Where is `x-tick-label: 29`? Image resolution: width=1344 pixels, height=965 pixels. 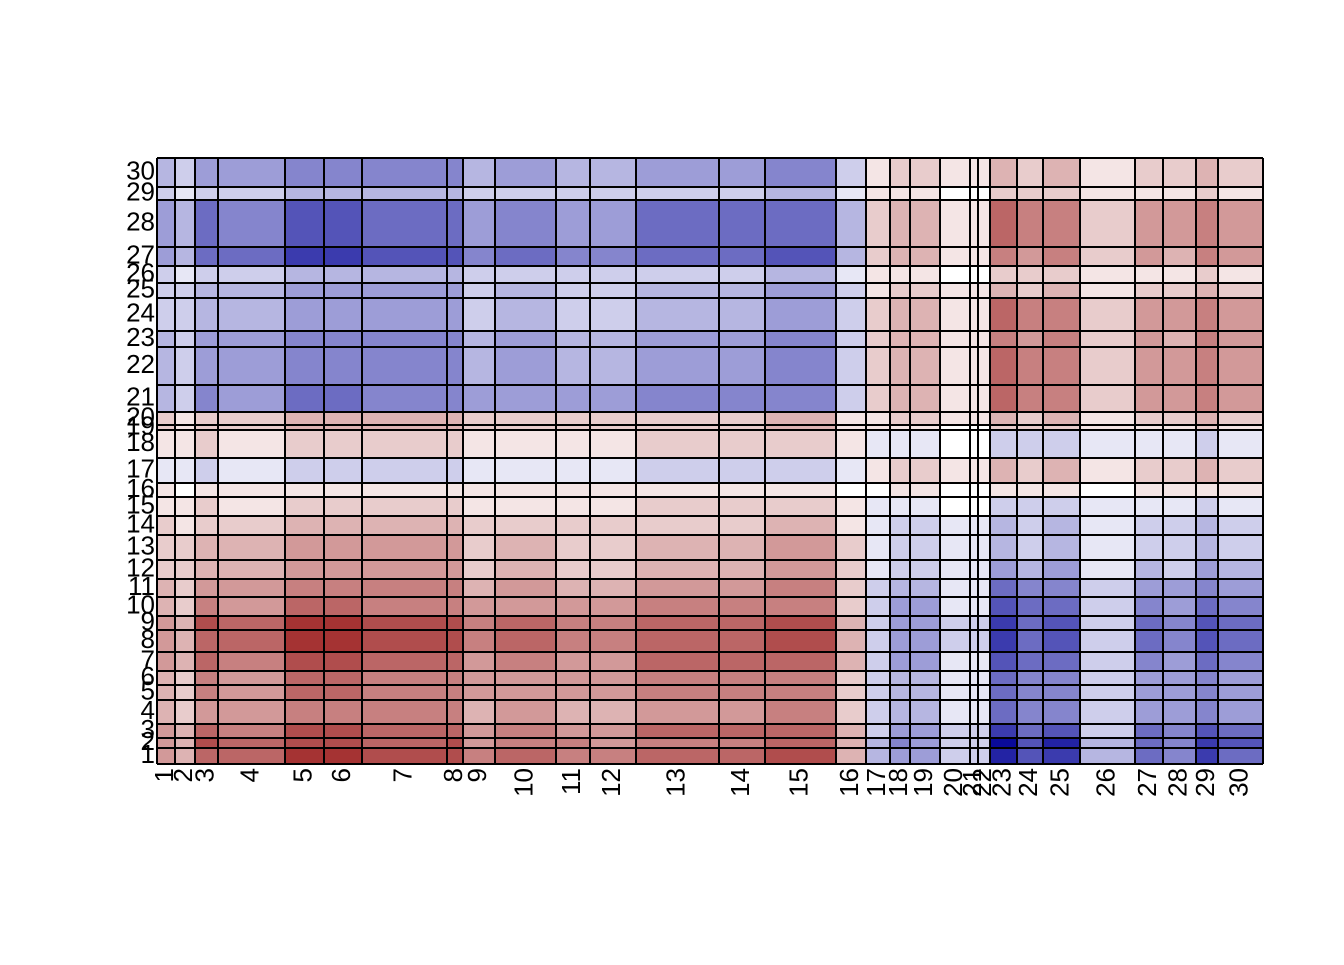 x-tick-label: 29 is located at coordinates (1205, 782).